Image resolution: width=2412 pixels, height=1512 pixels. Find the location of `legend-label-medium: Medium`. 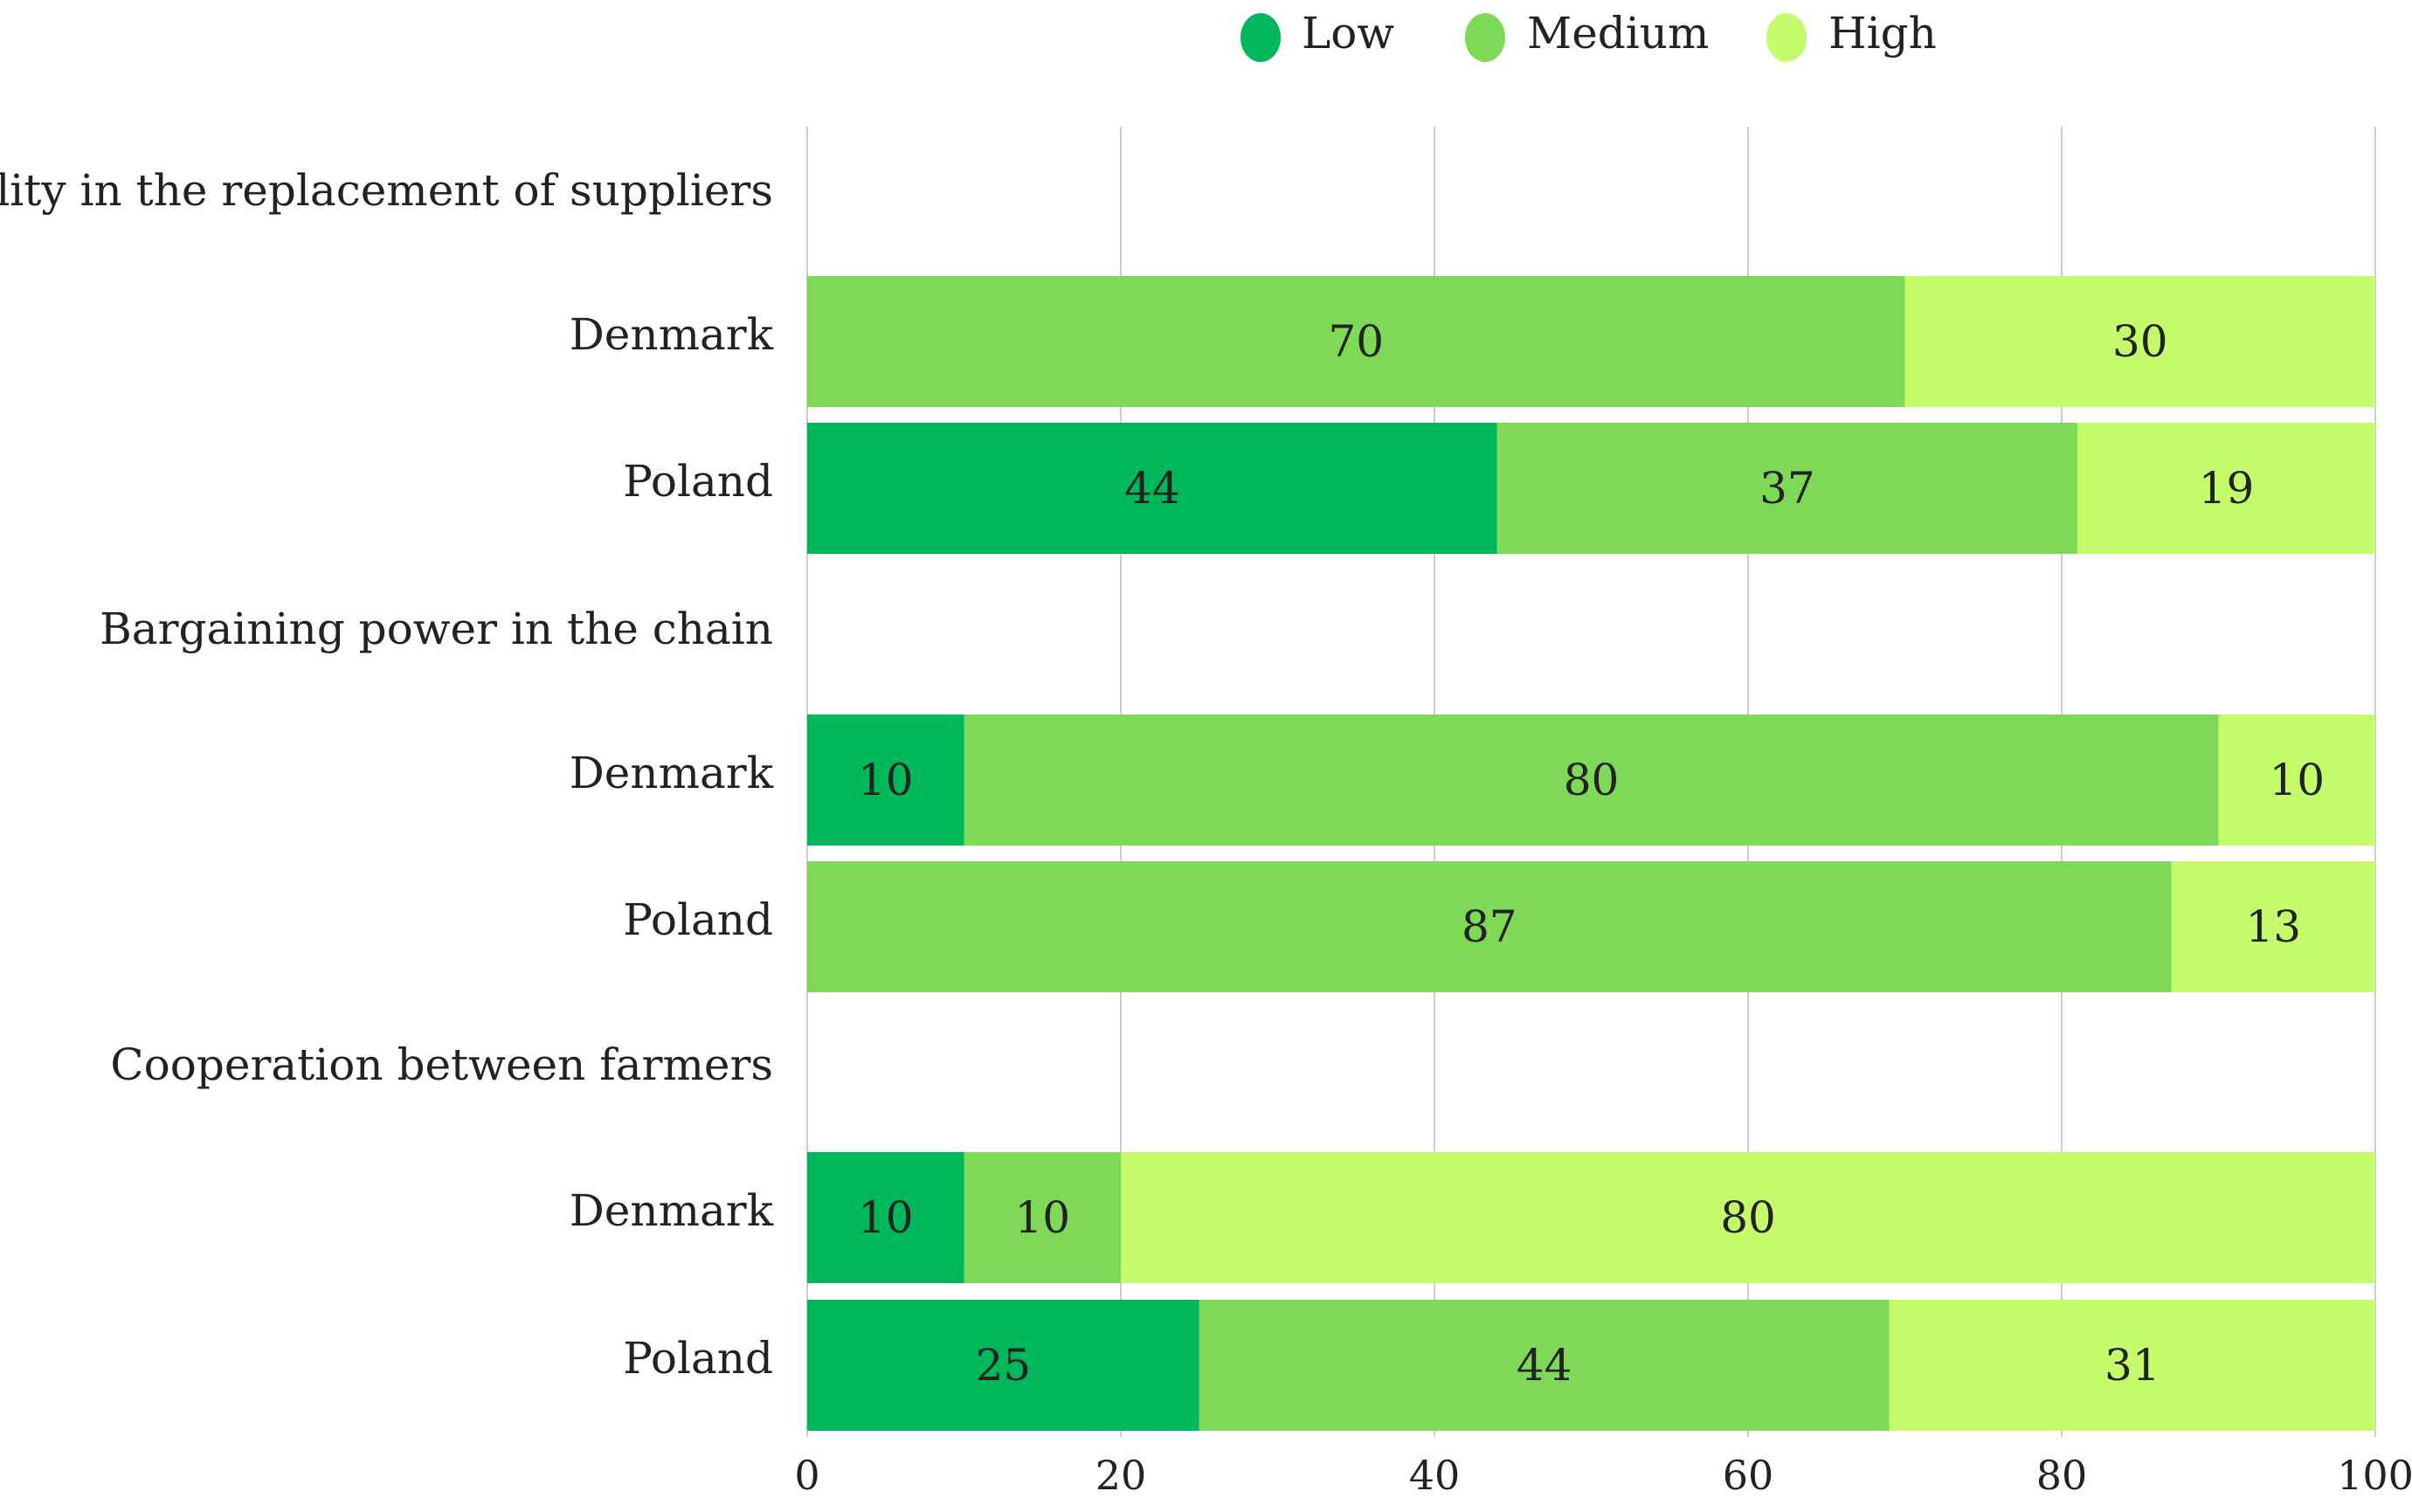

legend-label-medium: Medium is located at coordinates (1618, 33).